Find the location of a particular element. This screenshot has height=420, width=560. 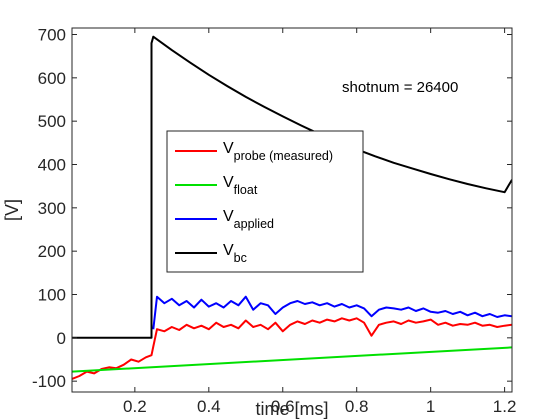

series-line-probe is located at coordinates (292, 348).